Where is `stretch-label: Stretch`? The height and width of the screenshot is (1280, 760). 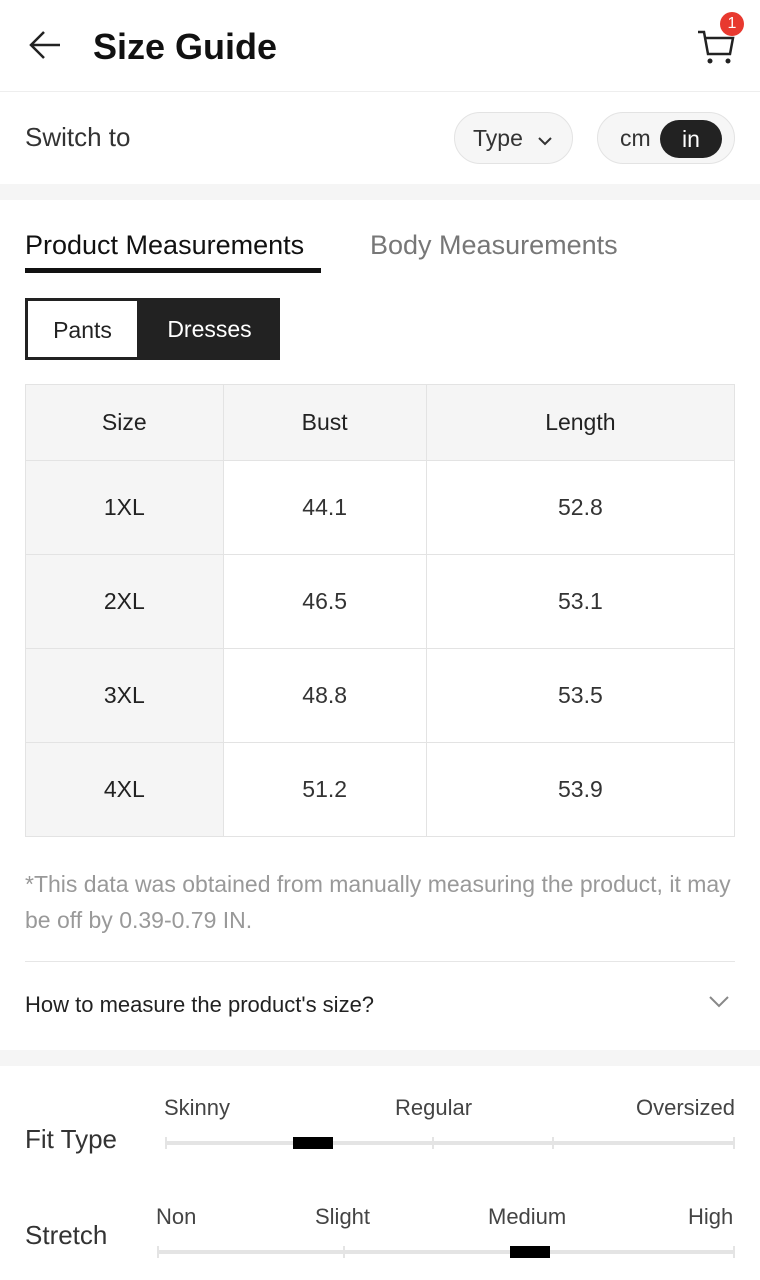 stretch-label: Stretch is located at coordinates (66, 1235).